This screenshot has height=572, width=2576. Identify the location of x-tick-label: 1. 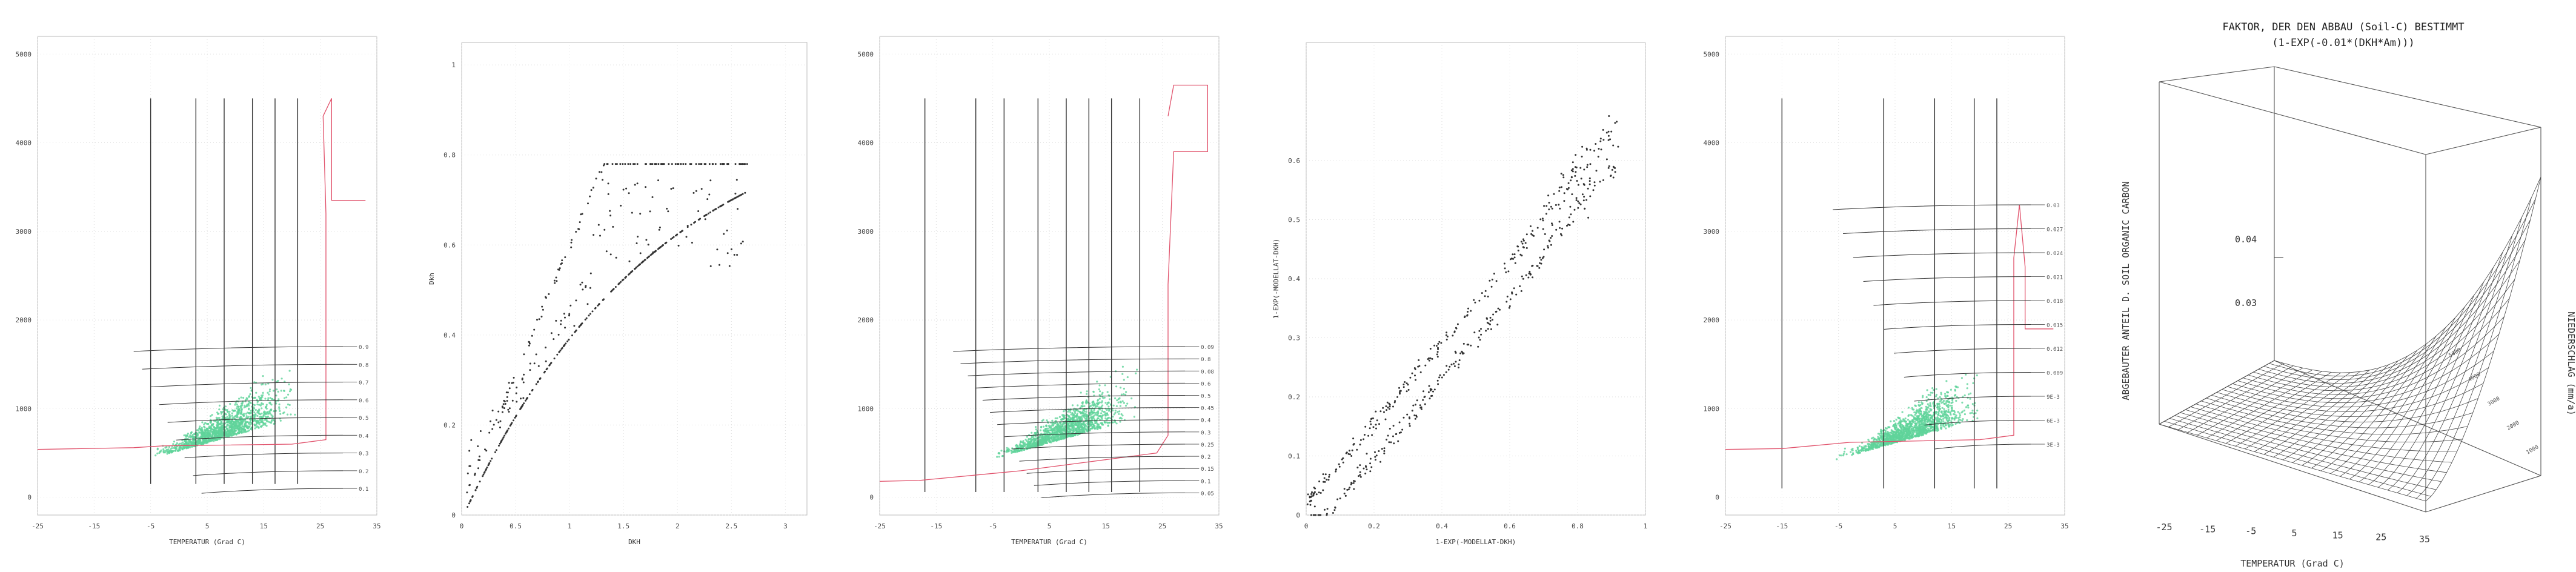
(570, 526).